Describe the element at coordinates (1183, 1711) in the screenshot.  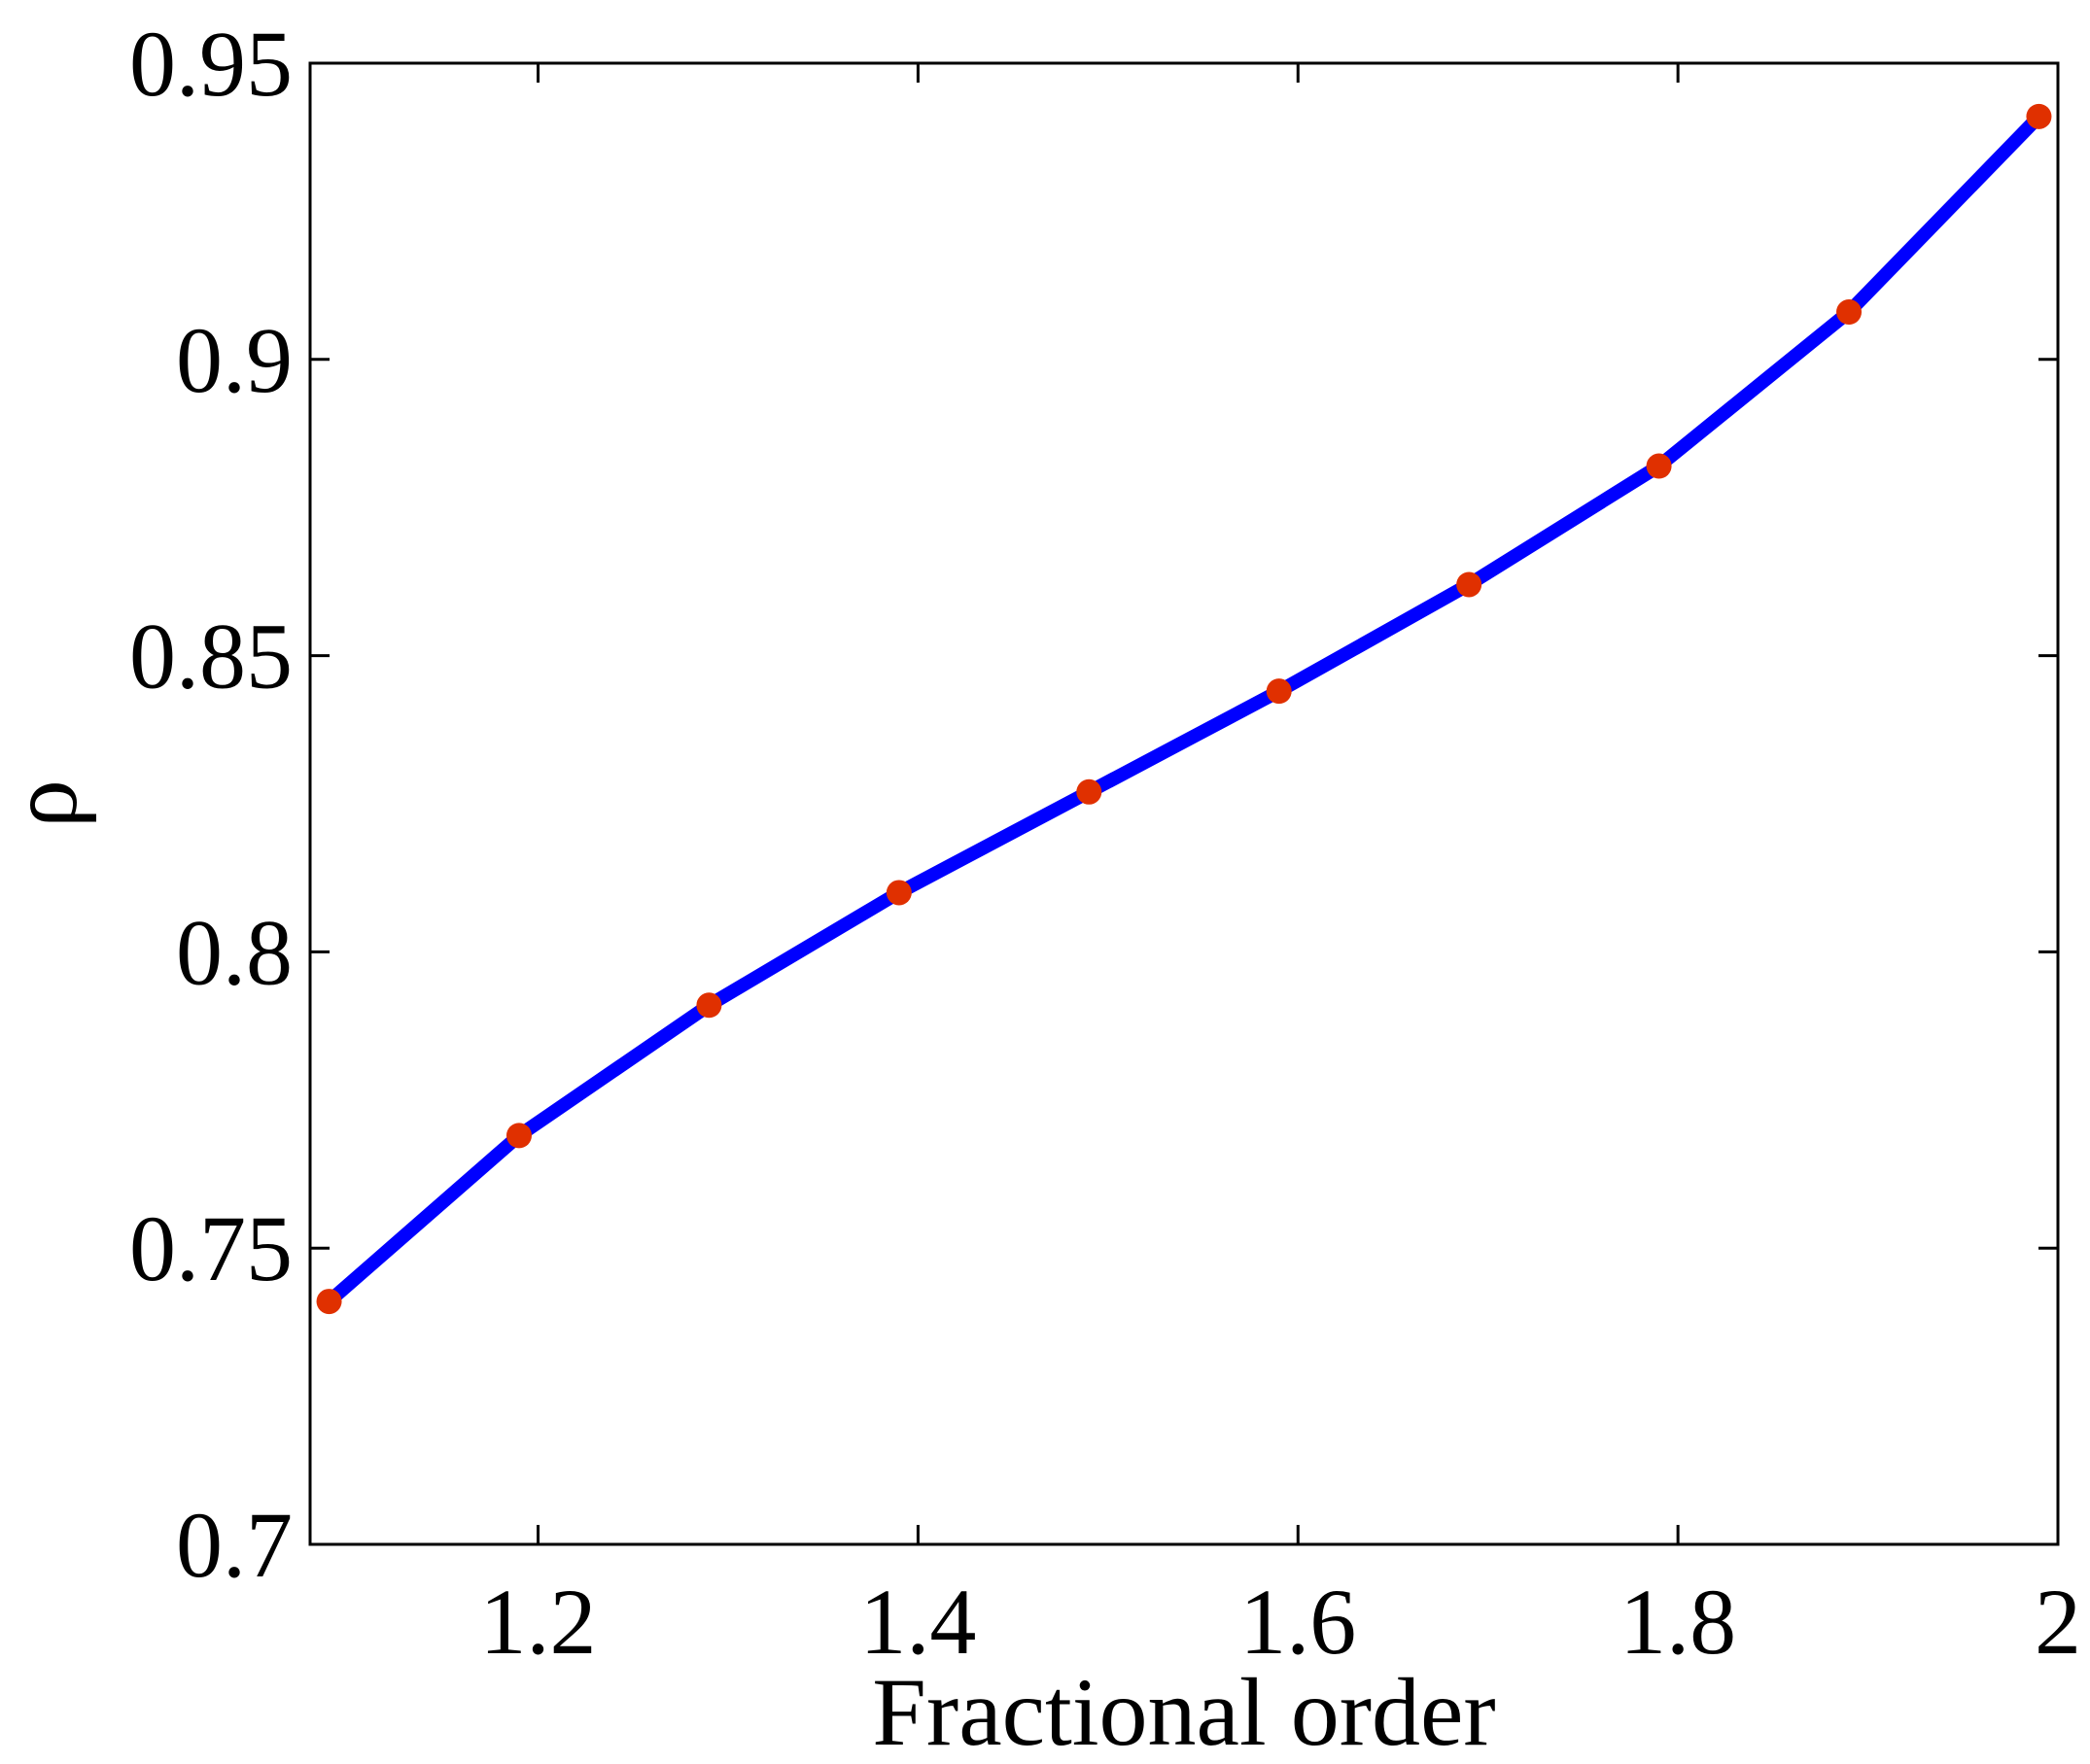
I see `x-axis-label: Fractional order` at that location.